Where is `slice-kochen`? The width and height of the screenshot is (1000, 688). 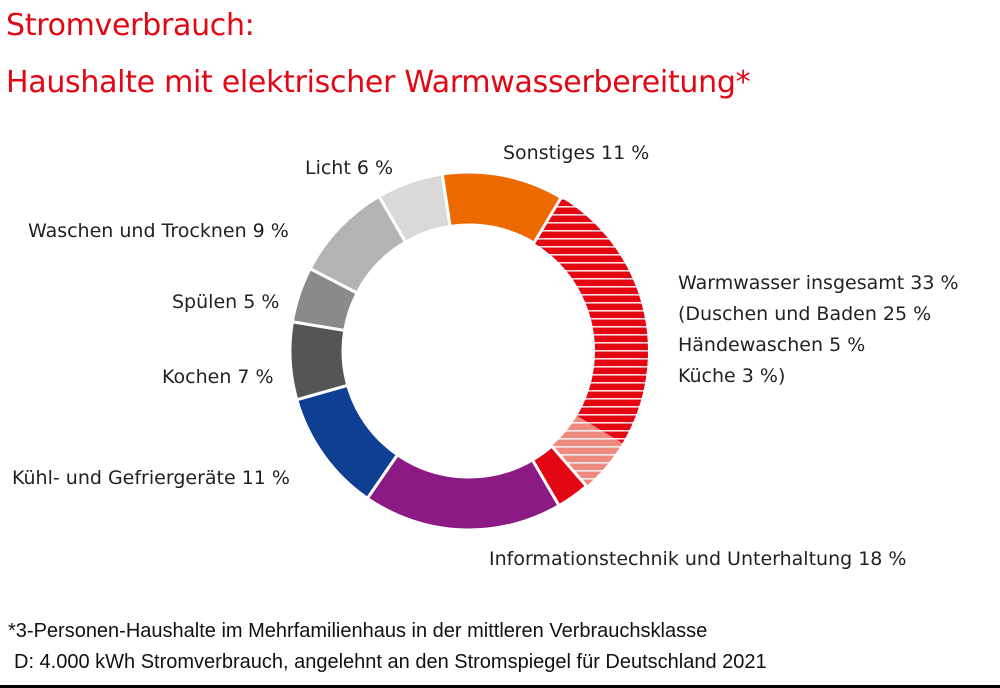 slice-kochen is located at coordinates (319, 361).